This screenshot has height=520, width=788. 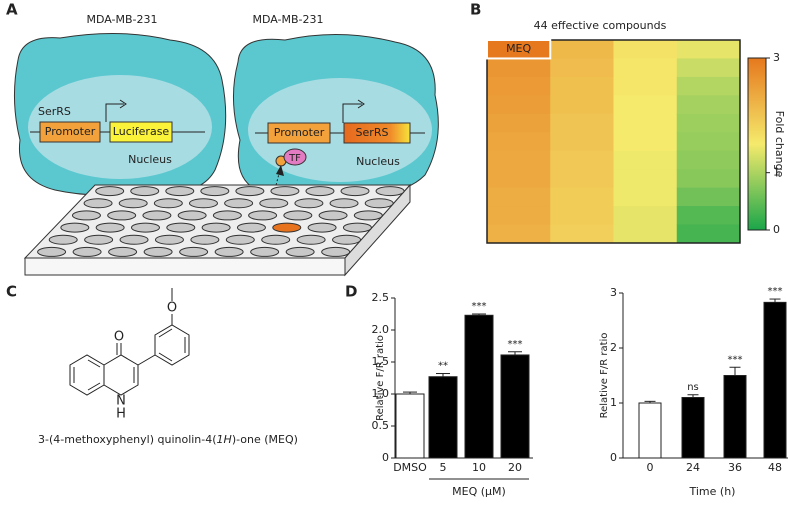 What do you see at coordinates (757, 144) in the screenshot?
I see `colorbar` at bounding box center [757, 144].